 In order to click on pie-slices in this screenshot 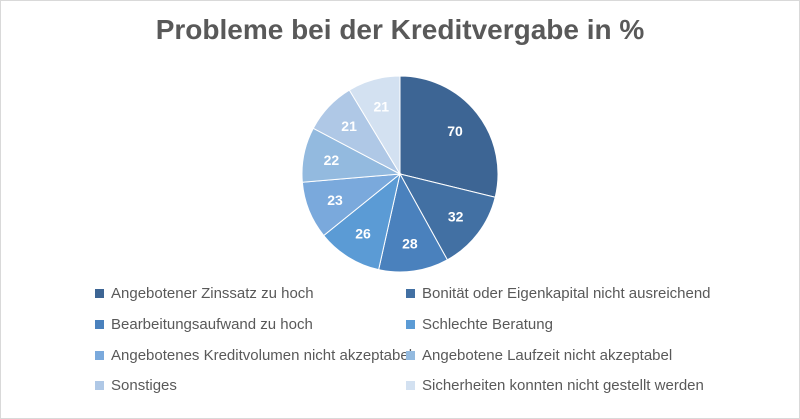, I will do `click(400, 174)`.